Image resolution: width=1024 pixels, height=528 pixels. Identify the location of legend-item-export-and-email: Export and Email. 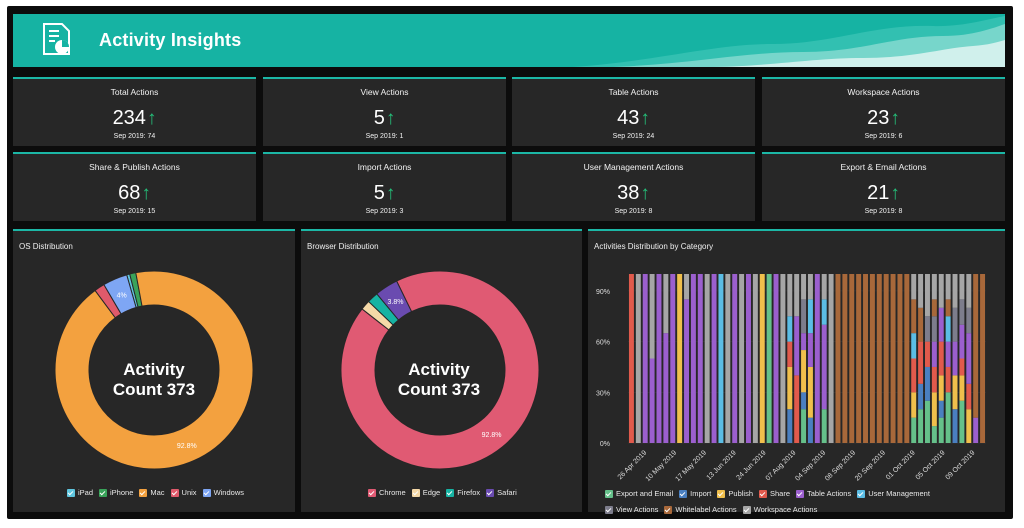
(639, 494).